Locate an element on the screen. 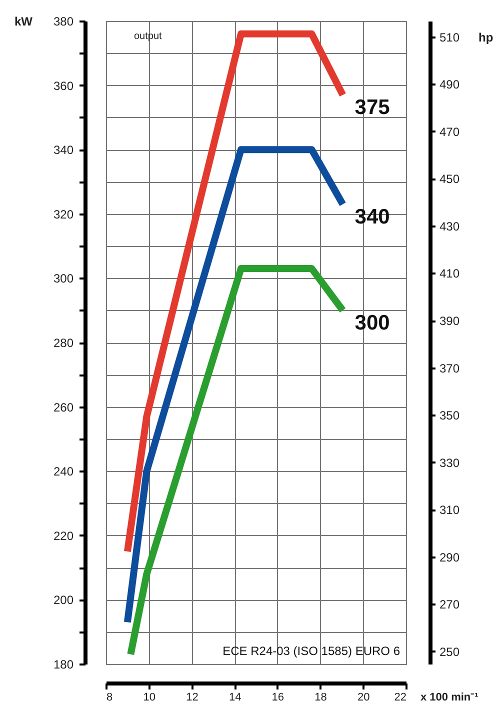 This screenshot has width=501, height=710. y2-tick-label: 270 is located at coordinates (450, 605).